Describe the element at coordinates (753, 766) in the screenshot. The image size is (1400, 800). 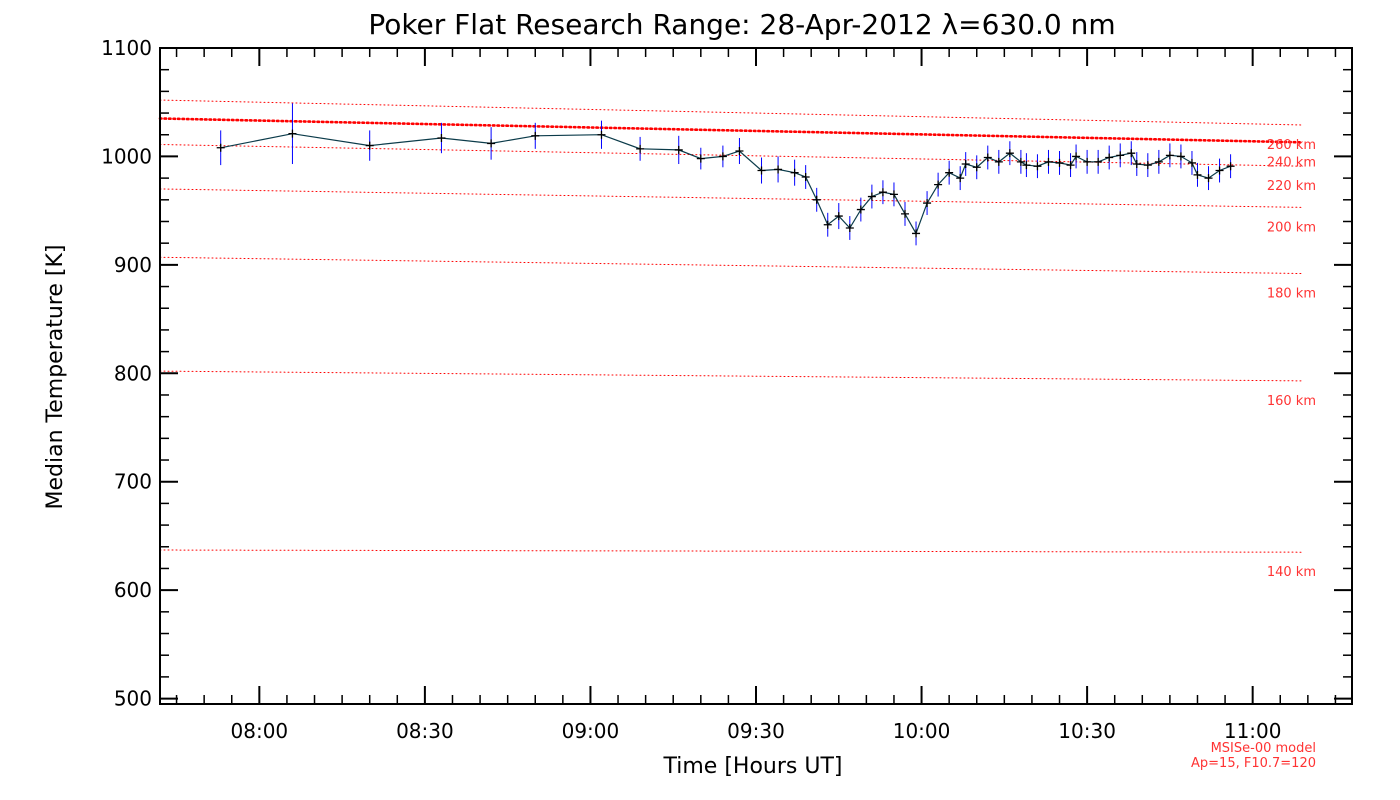
I see `x-axis-label: Time [Hours UT]` at that location.